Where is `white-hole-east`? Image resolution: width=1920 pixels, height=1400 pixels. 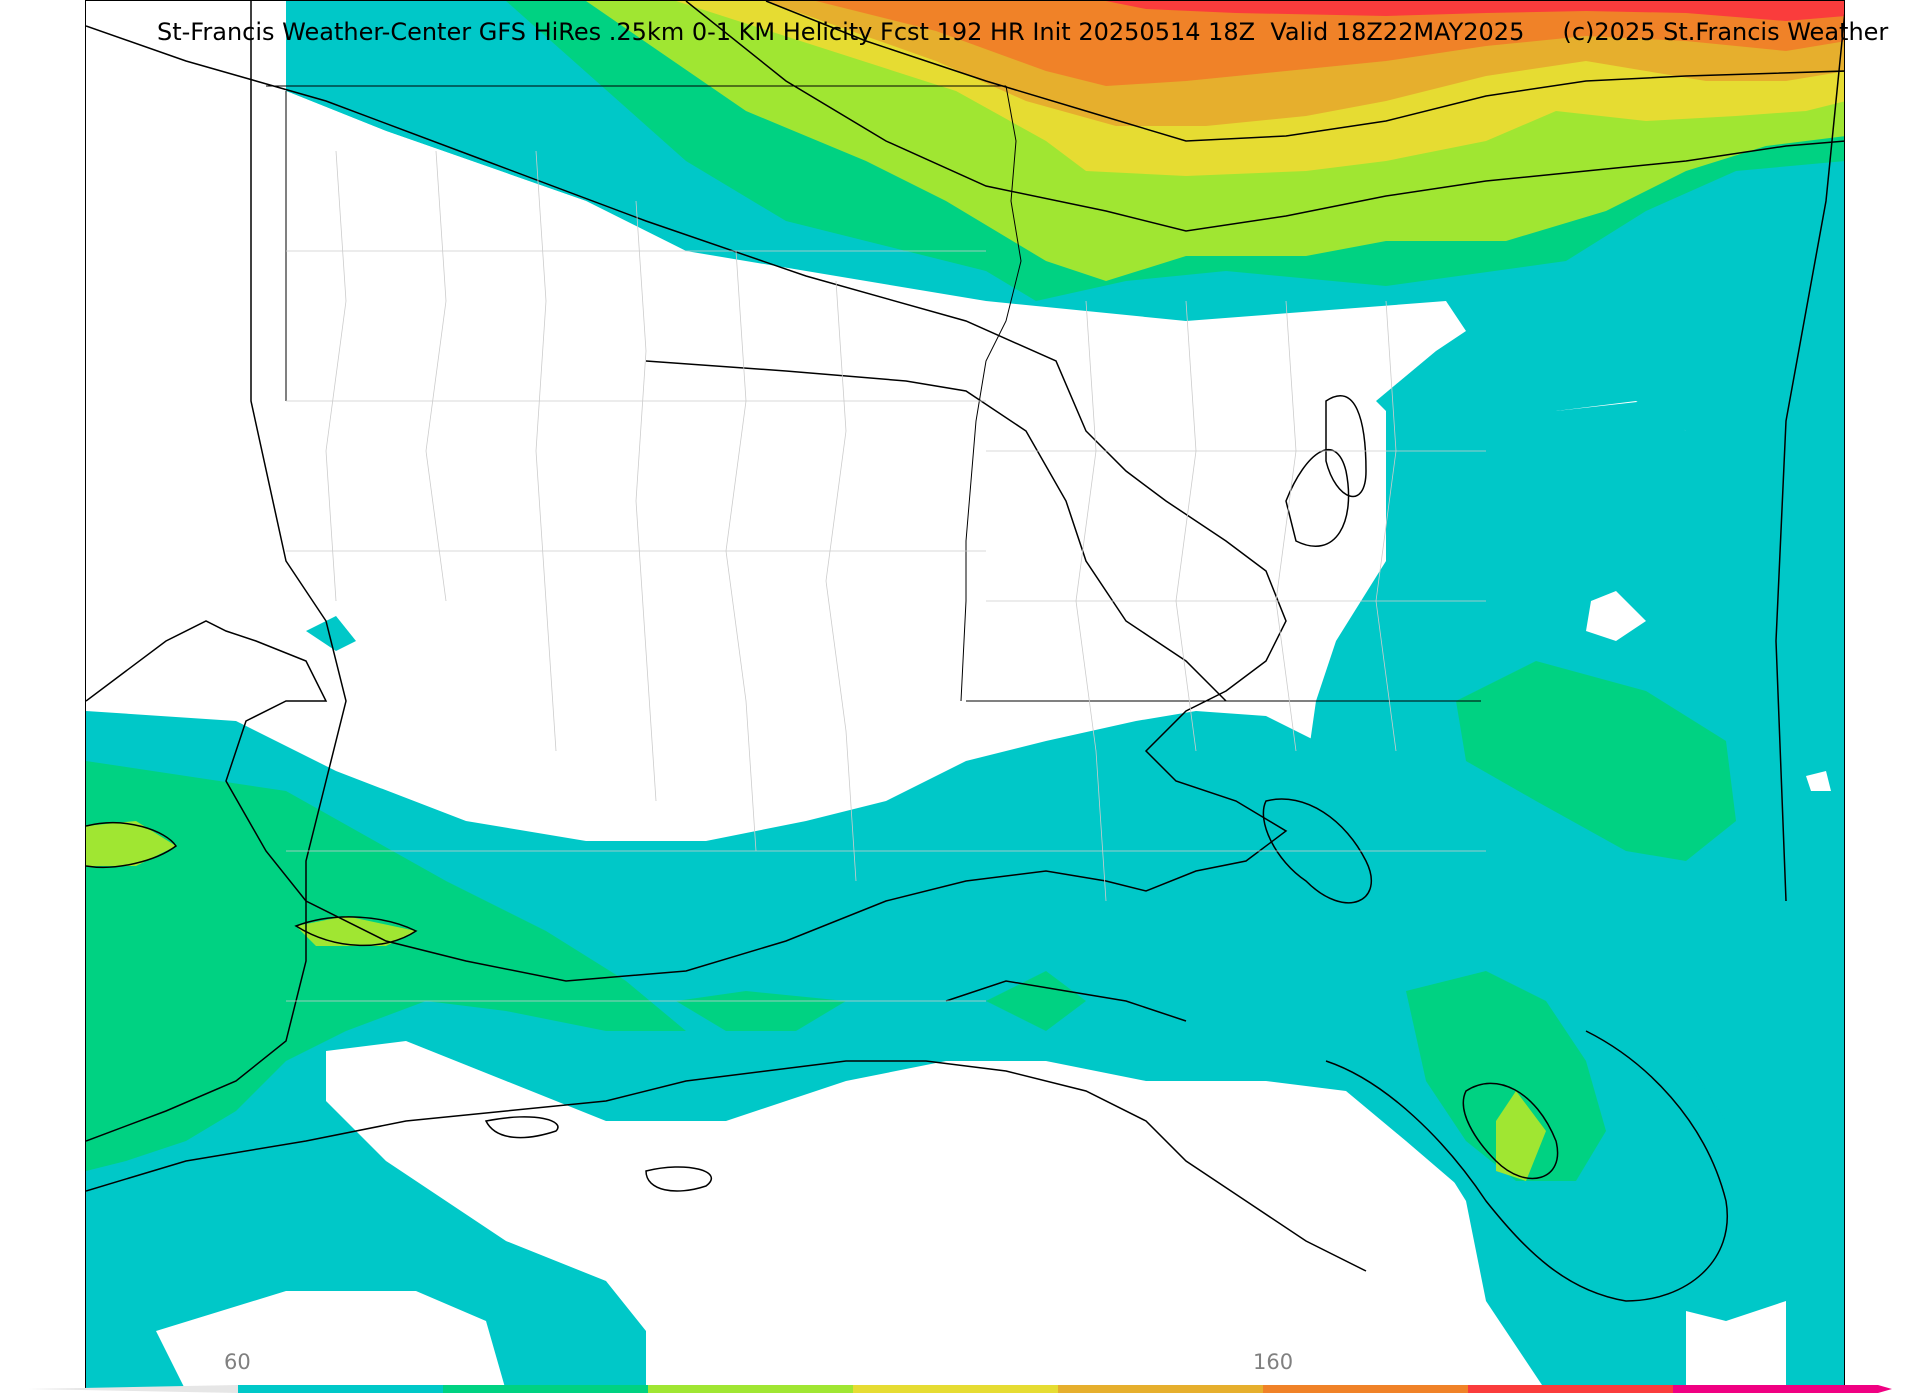
white-hole-east is located at coordinates (1616, 616).